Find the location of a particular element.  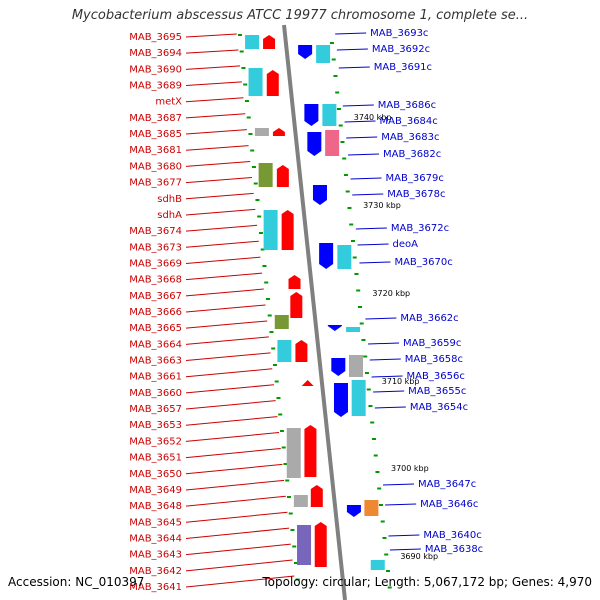

right-gene-label: MAB_3682c is located at coordinates (412, 154).